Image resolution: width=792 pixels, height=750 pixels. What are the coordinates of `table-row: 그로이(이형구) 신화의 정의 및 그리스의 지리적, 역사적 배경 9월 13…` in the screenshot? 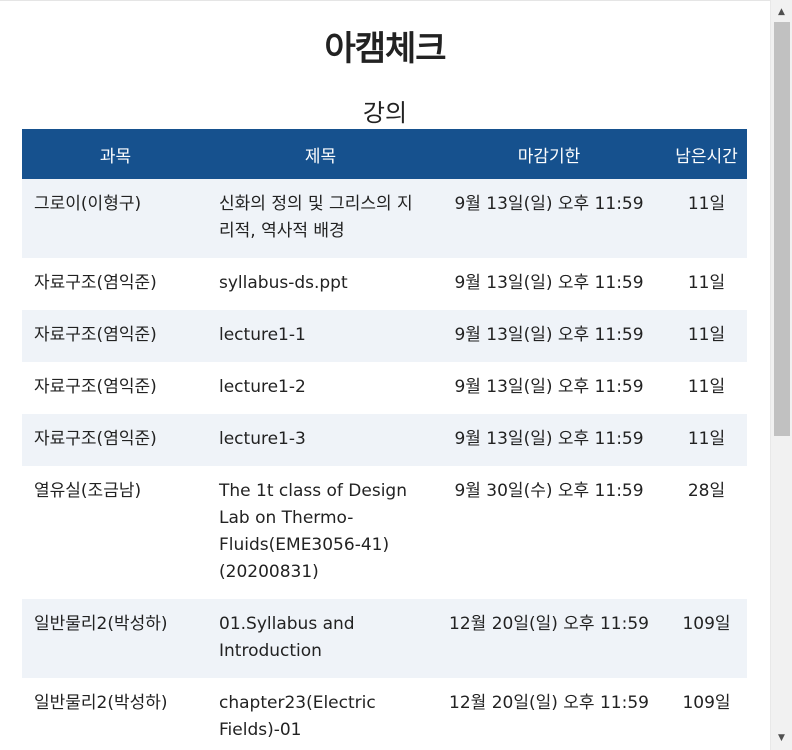 It's located at (384, 218).